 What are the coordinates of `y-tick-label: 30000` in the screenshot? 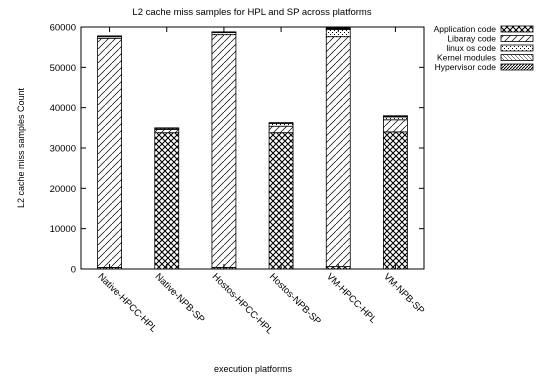 It's located at (63, 149).